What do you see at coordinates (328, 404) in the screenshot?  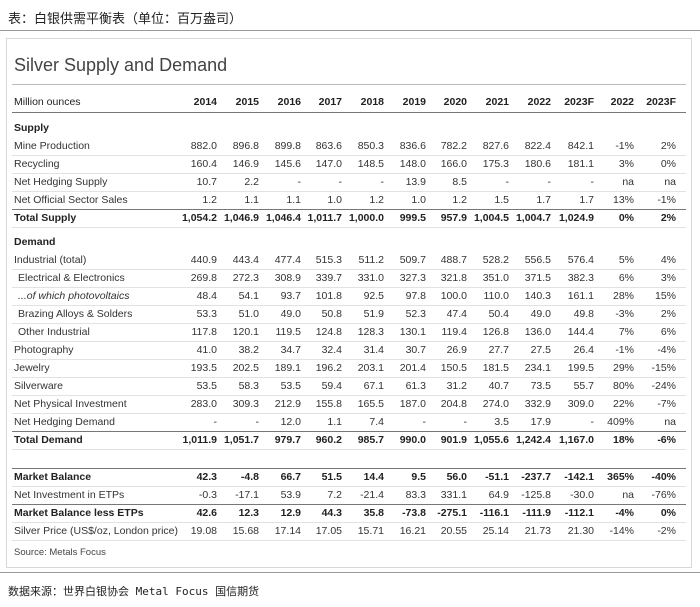 I see `cell-value: 155.8` at bounding box center [328, 404].